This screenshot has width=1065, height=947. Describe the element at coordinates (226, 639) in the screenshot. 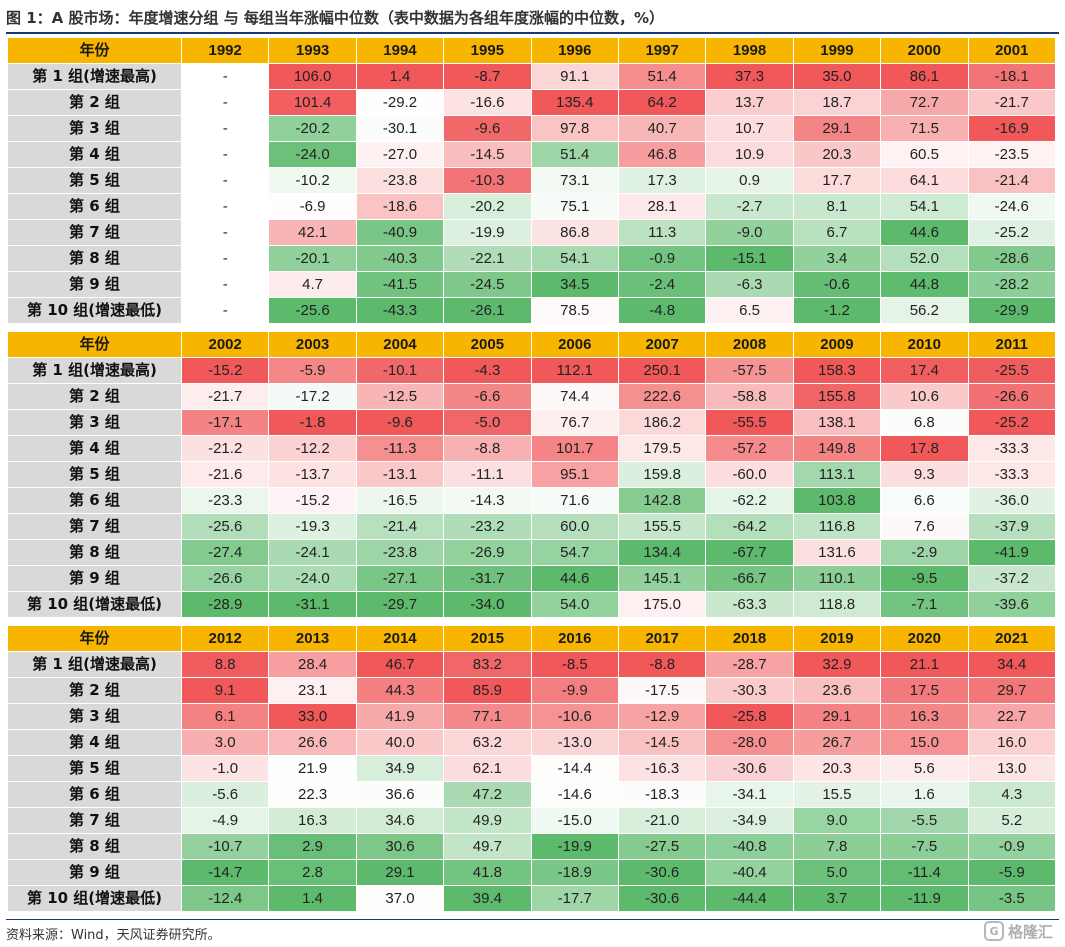

I see `year-header-cell: 2012` at that location.